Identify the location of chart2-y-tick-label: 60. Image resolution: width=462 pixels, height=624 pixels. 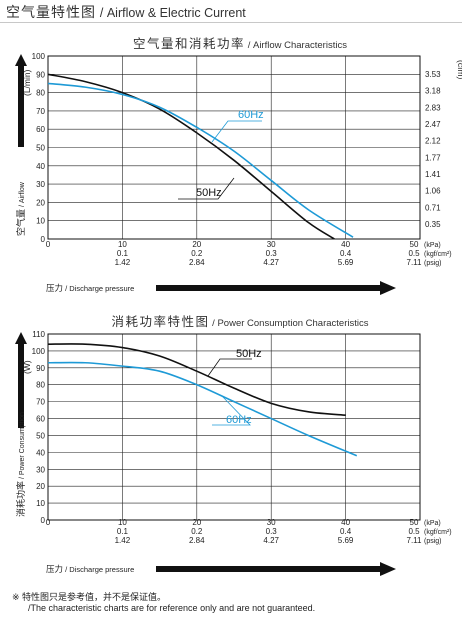
(40, 419).